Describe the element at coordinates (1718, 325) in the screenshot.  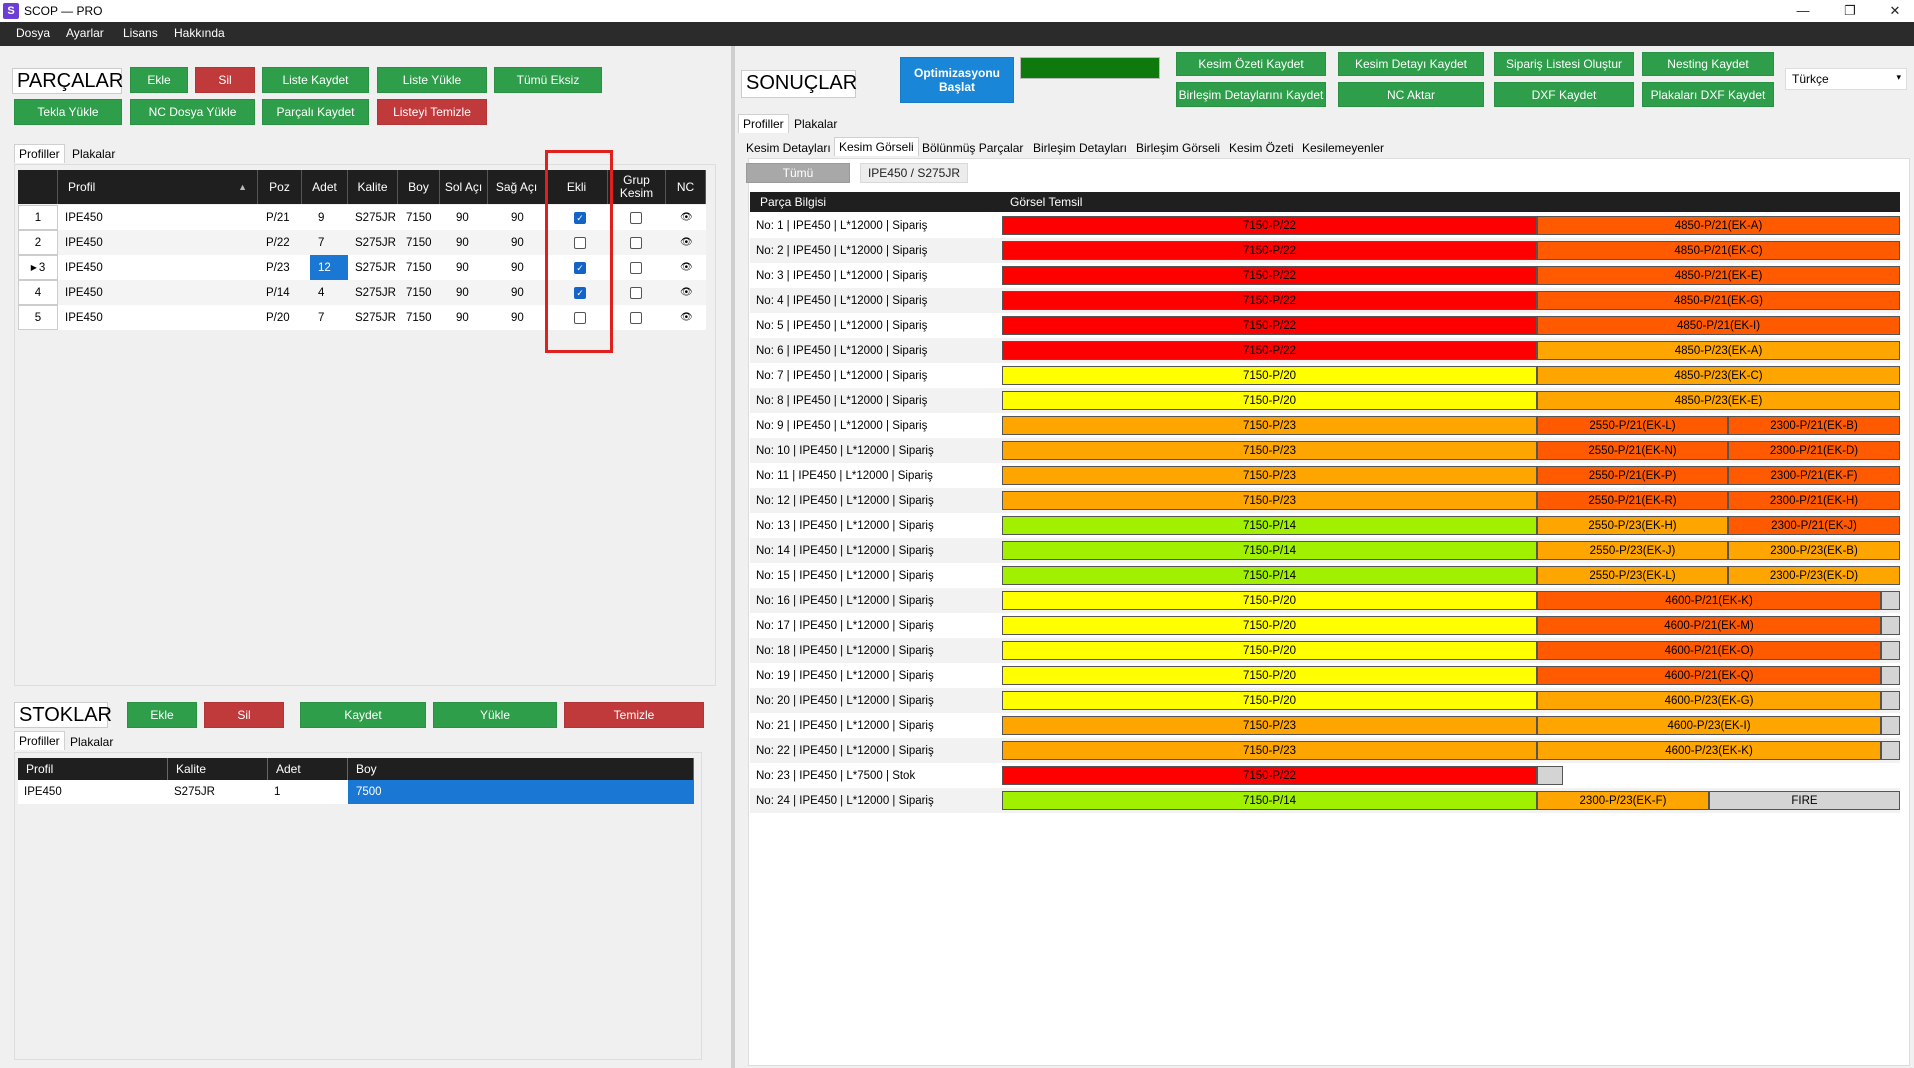
I see `cut-segment: 4850-P/21(EK-I)` at that location.